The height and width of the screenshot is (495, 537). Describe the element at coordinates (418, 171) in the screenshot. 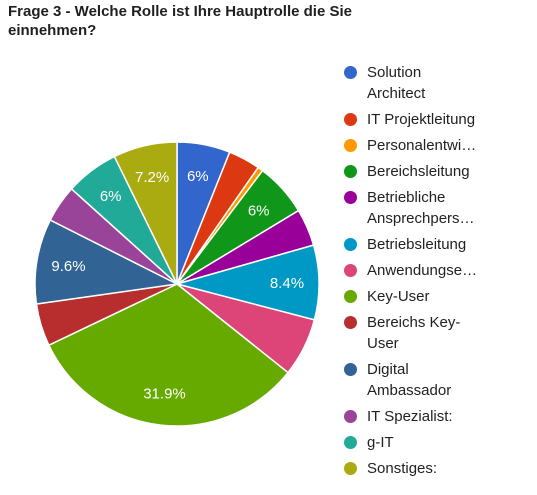

I see `legend-label: Bereichsleitung` at that location.